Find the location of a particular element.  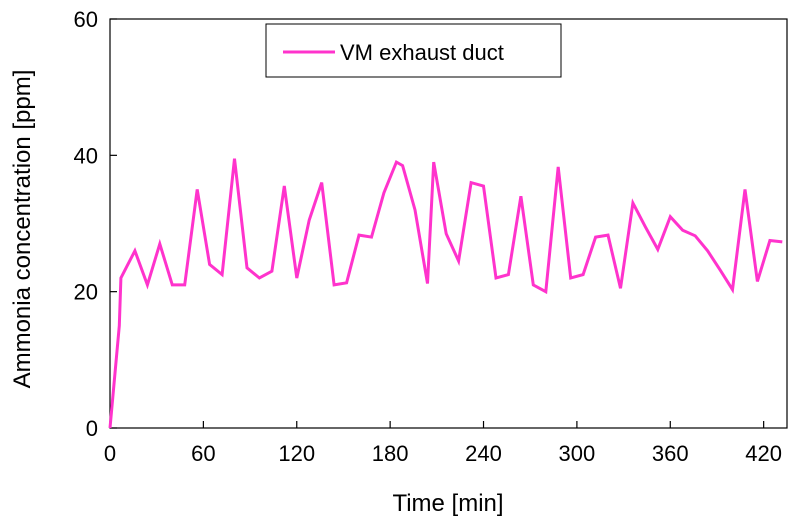

x-tick-label: 60 is located at coordinates (203, 453).